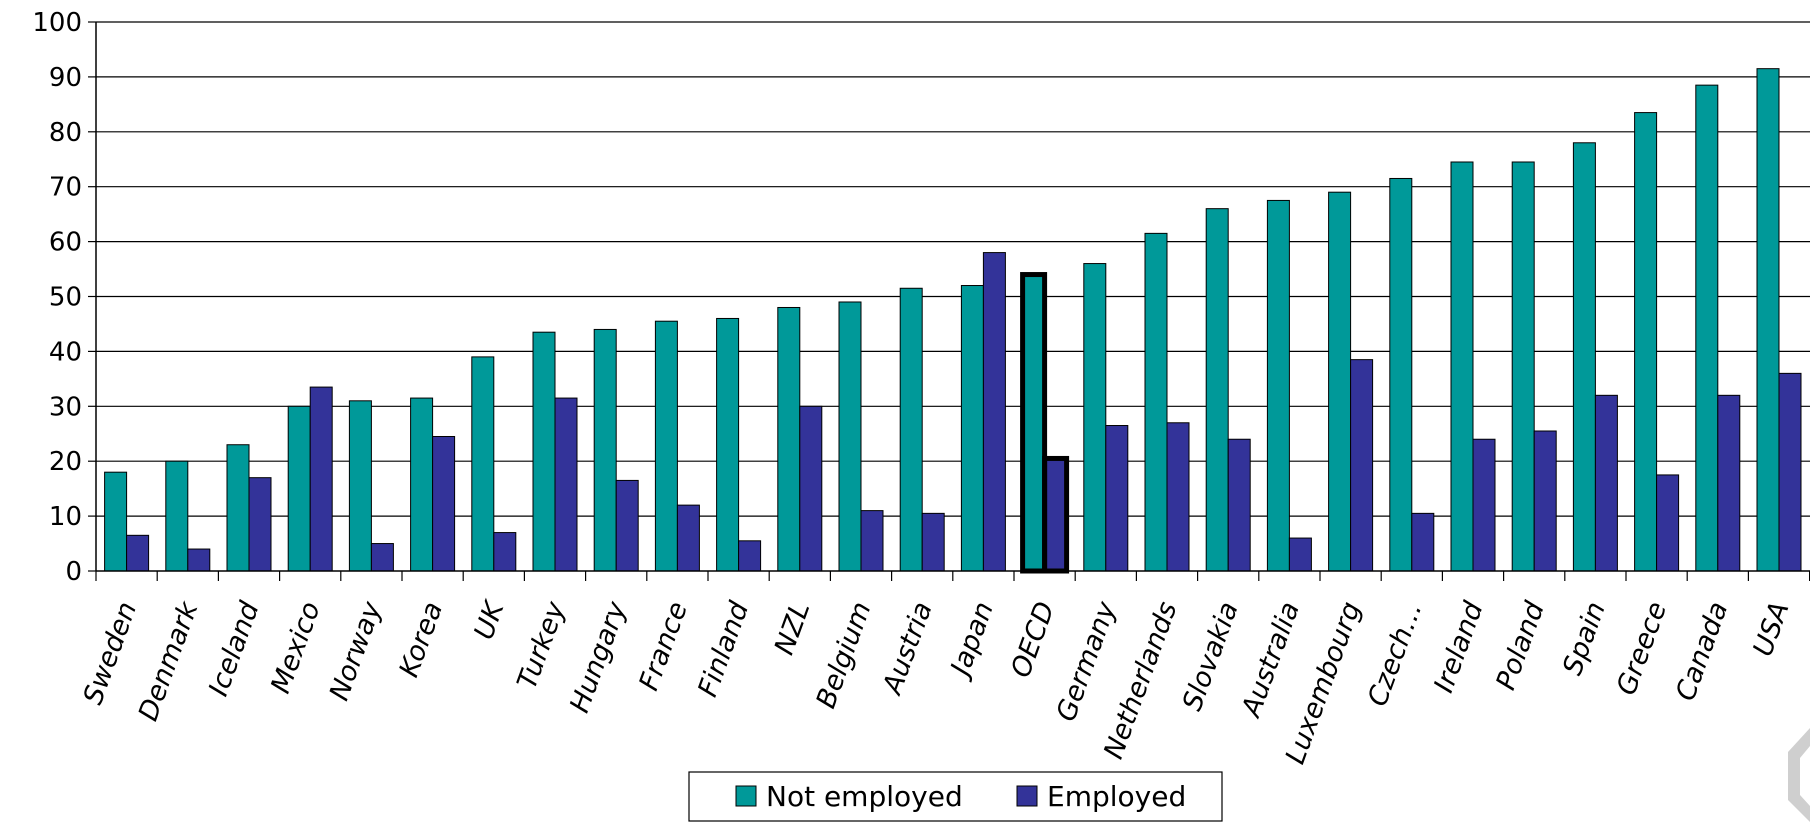 The width and height of the screenshot is (1810, 827). Describe the element at coordinates (382, 557) in the screenshot. I see `bar-employed-norway` at that location.